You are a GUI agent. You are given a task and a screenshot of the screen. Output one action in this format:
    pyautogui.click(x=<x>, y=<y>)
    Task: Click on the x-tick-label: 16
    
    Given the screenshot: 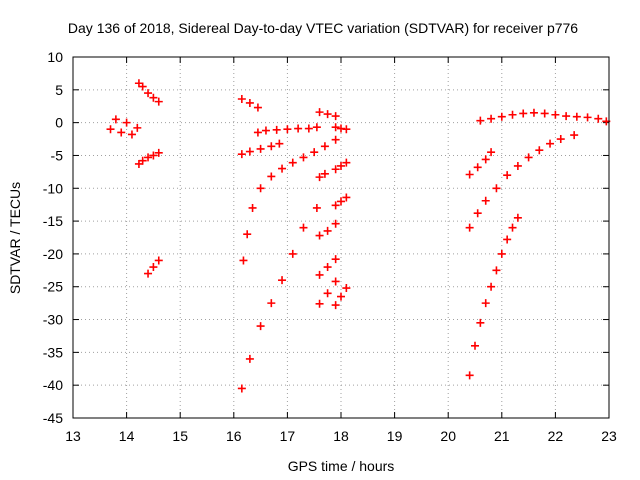 What is the action you would take?
    pyautogui.click(x=234, y=436)
    